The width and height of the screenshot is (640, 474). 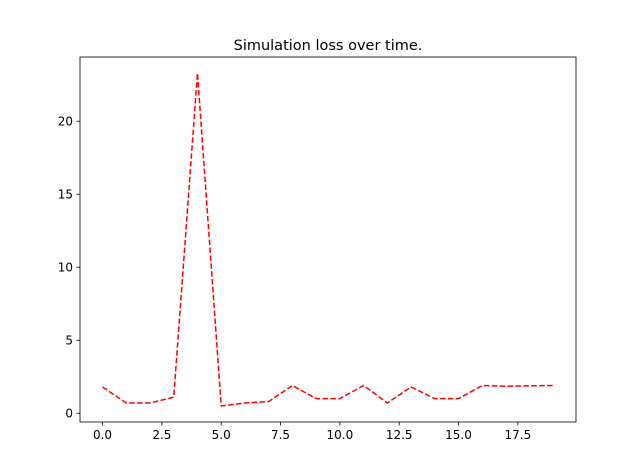 I want to click on y-tick-label: 20, so click(x=65, y=122).